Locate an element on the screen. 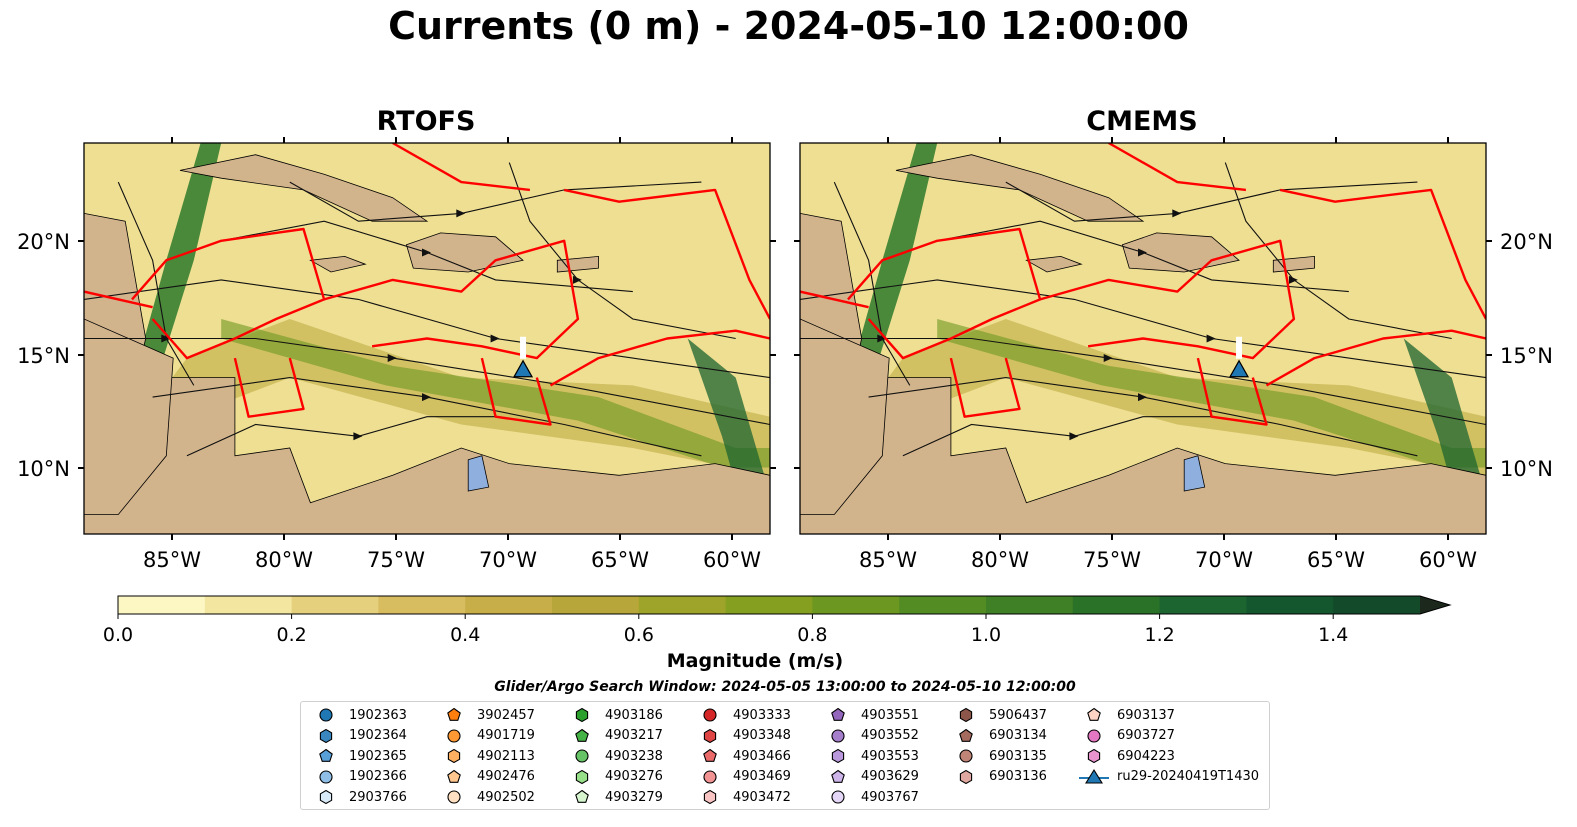 This screenshot has height=827, width=1577. legend-item-label: 4903333 is located at coordinates (762, 715).